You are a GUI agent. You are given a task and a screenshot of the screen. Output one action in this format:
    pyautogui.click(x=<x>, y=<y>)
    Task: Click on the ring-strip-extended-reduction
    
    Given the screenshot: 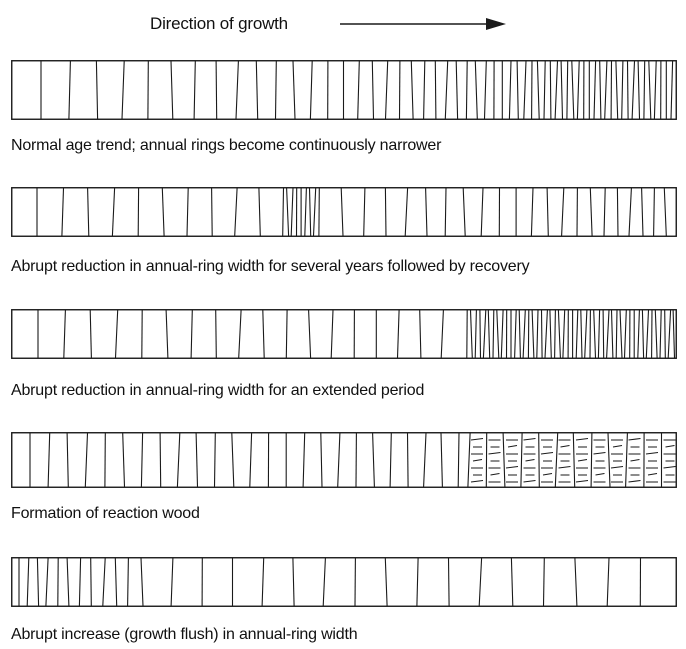 What is the action you would take?
    pyautogui.click(x=344, y=334)
    